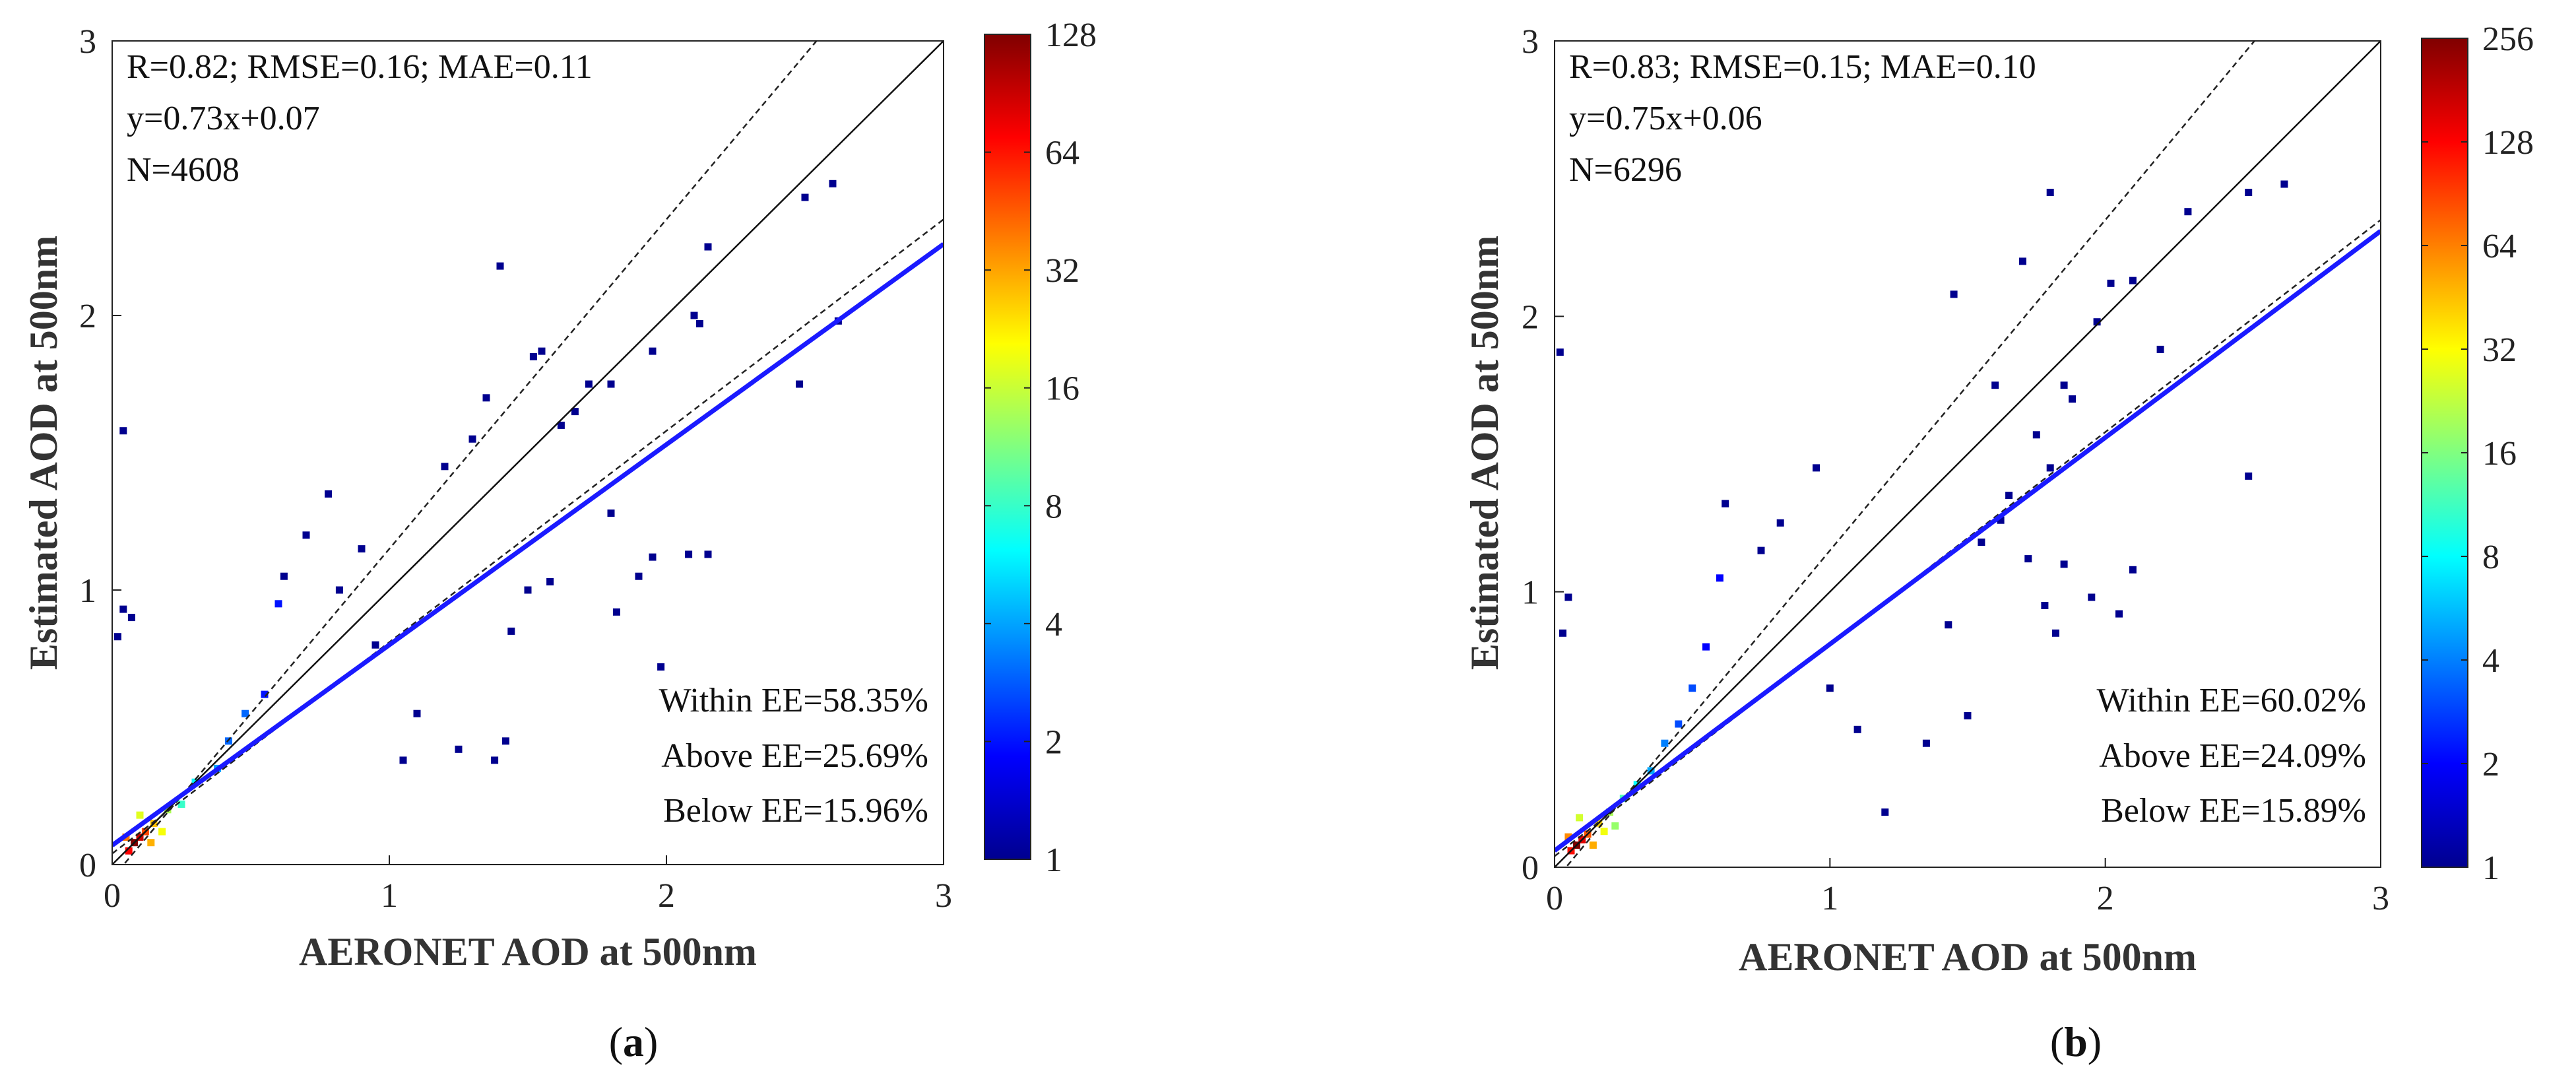 The height and width of the screenshot is (1087, 2576). What do you see at coordinates (2232, 756) in the screenshot?
I see `panel-b-ee-above: Above EE=24.09%` at bounding box center [2232, 756].